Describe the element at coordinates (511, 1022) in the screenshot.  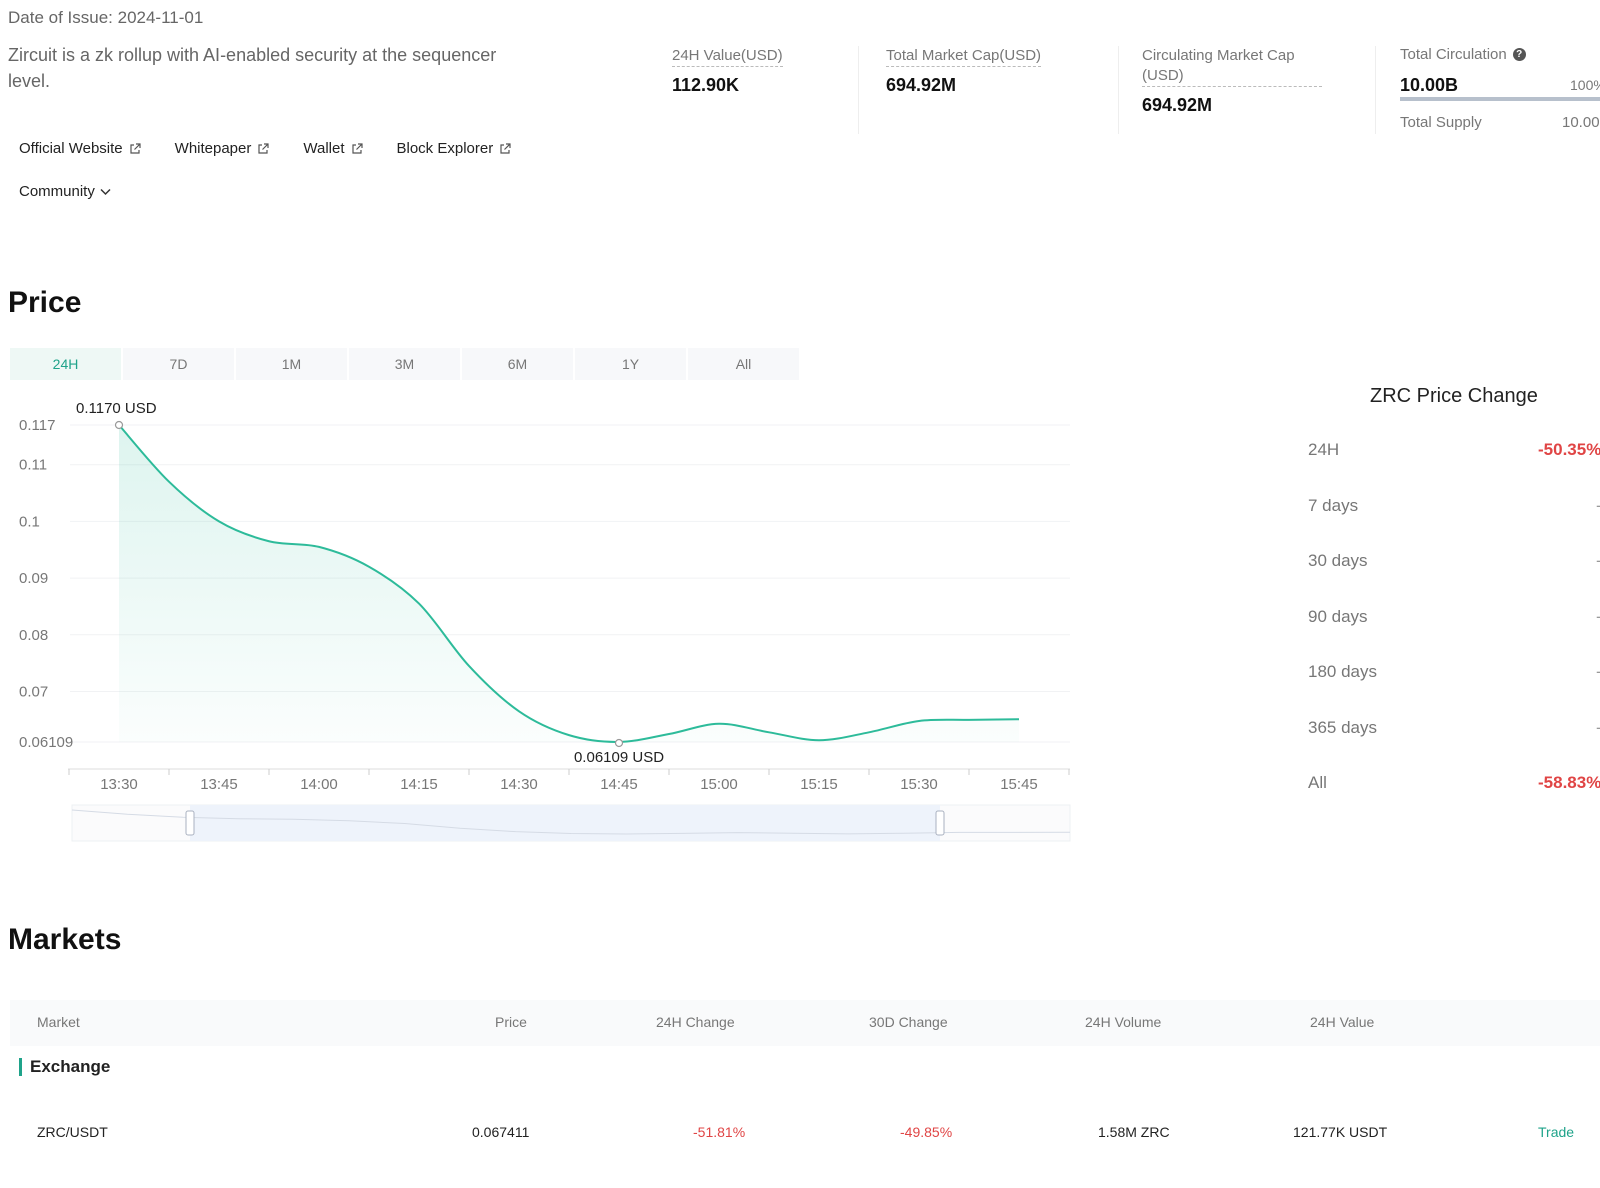
I see `col-price: Price` at that location.